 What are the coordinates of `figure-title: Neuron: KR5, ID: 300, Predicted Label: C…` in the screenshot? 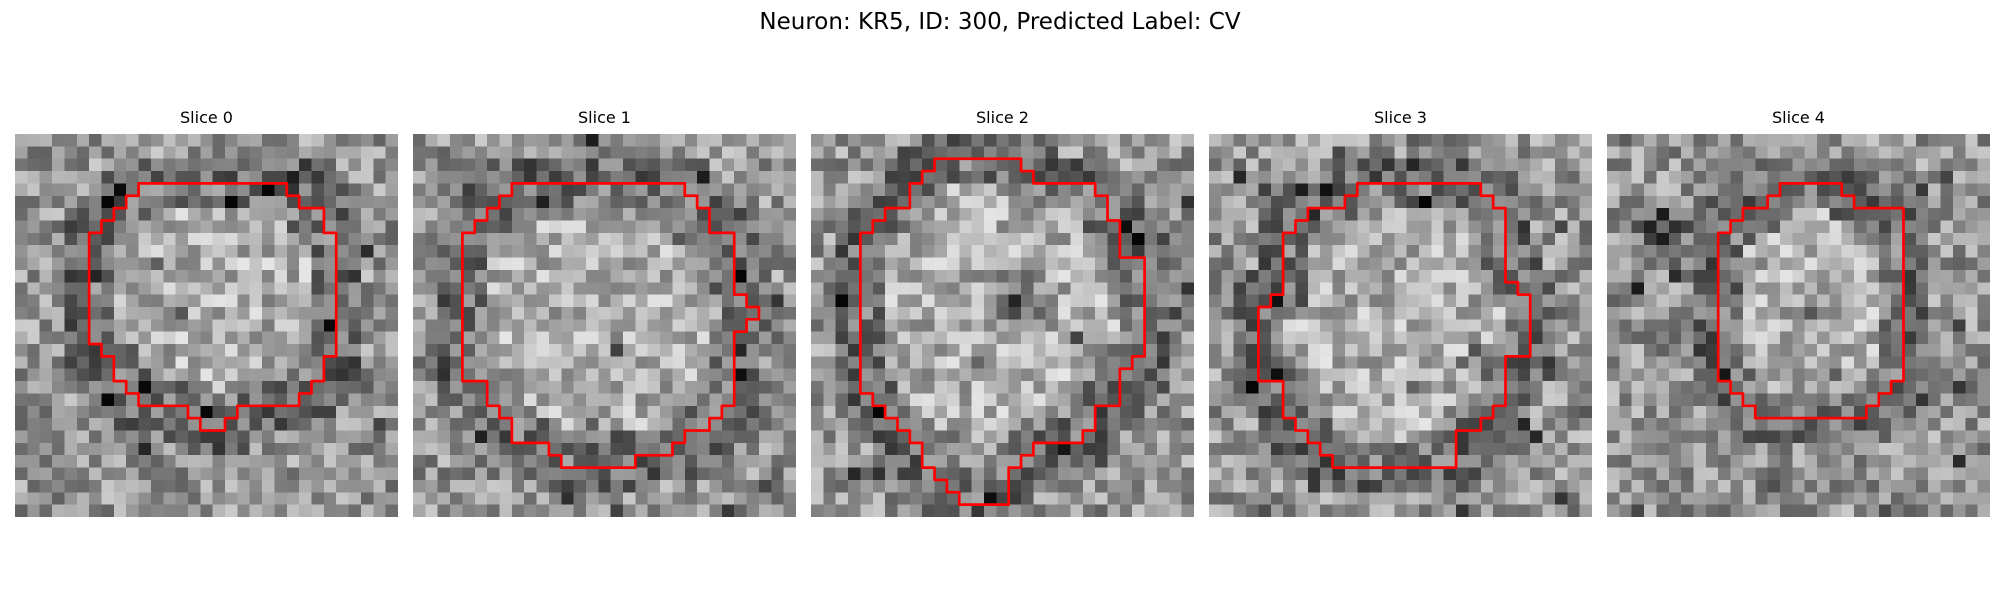 It's located at (1000, 22).